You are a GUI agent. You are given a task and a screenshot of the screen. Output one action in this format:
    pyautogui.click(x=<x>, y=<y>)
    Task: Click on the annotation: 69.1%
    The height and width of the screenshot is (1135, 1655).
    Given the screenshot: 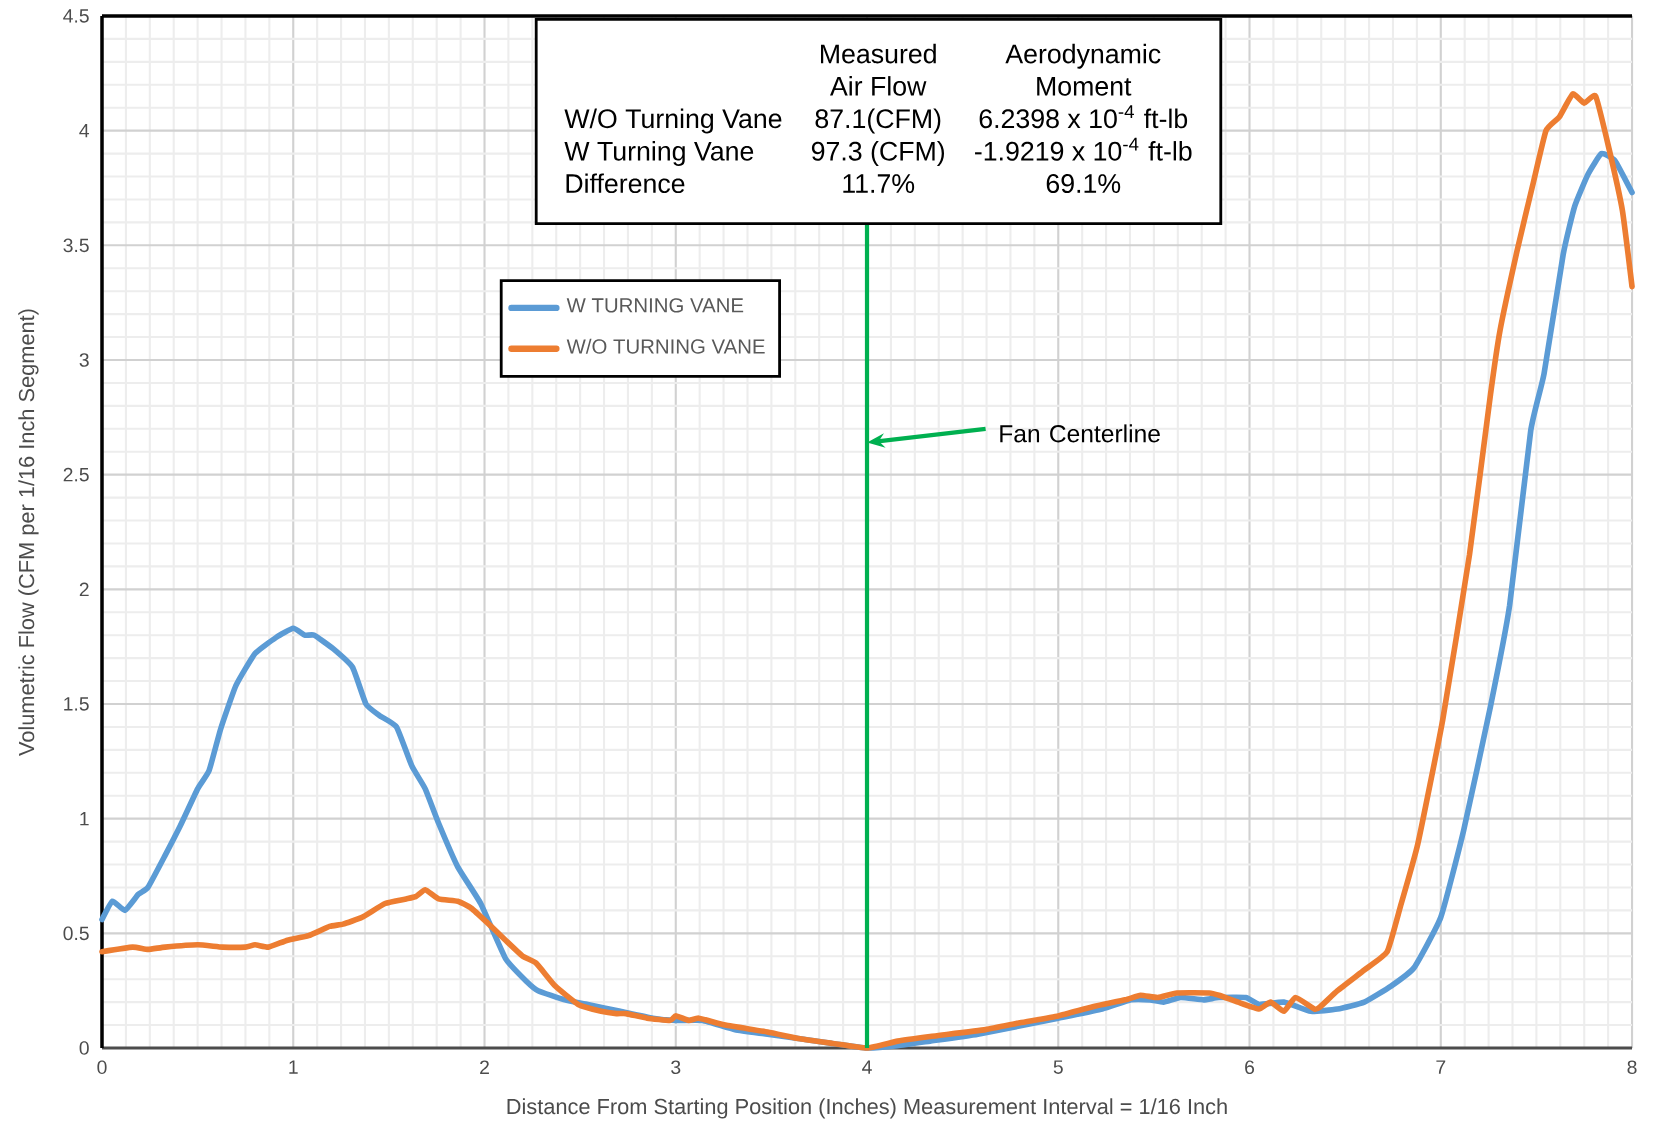 What is the action you would take?
    pyautogui.click(x=1083, y=184)
    